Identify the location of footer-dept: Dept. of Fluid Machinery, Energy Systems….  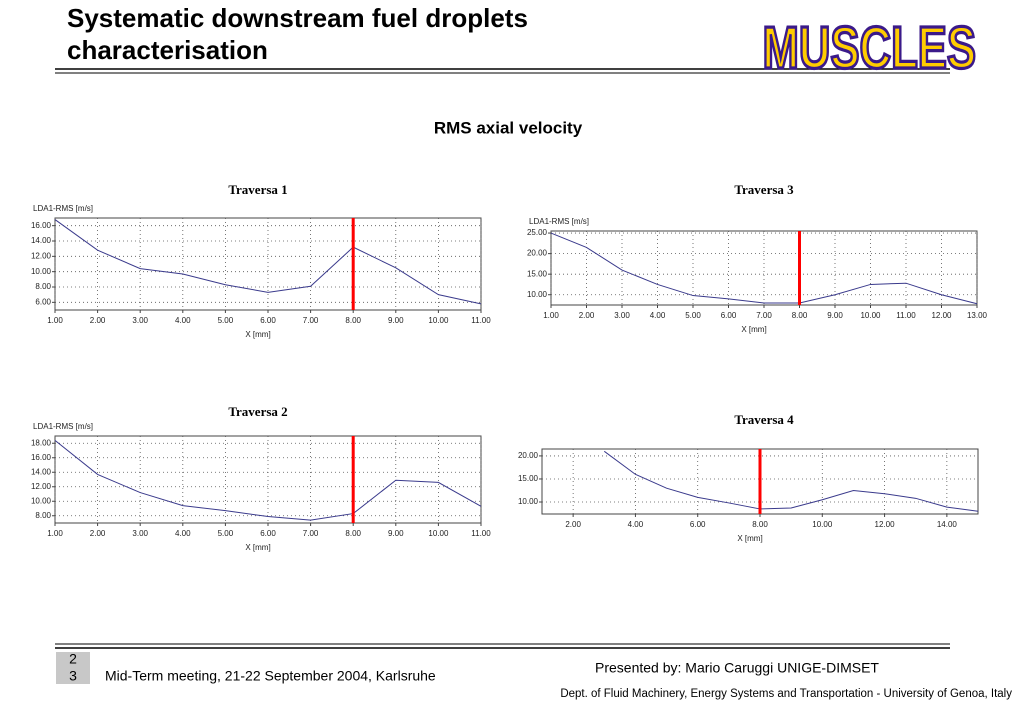
(786, 694).